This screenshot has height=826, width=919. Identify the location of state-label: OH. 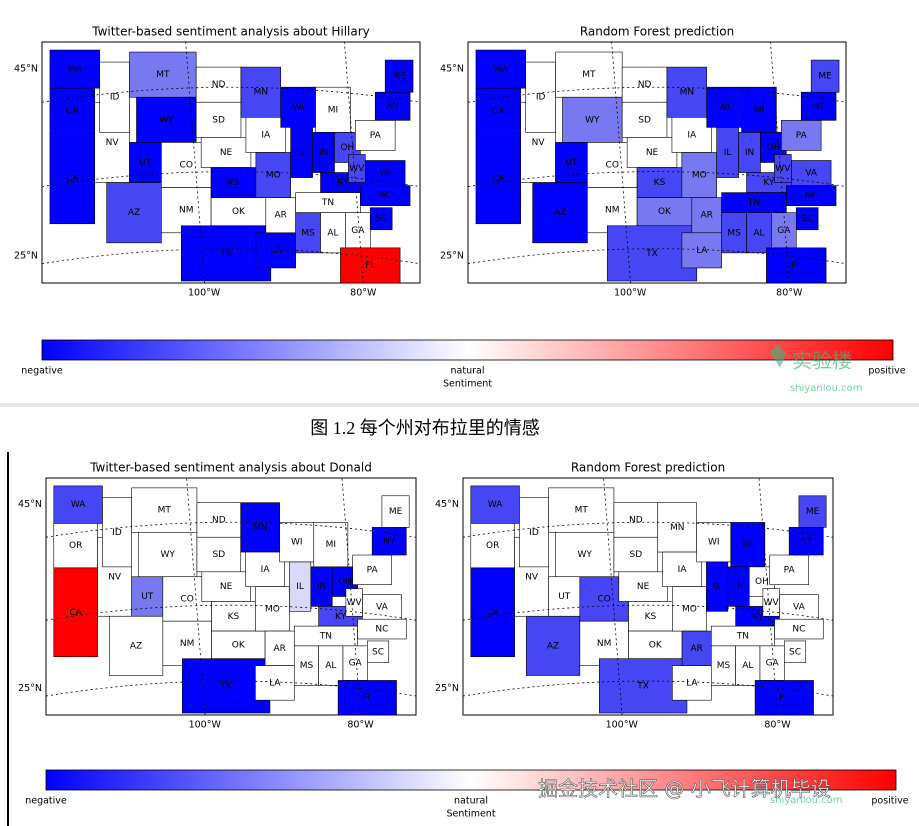
(345, 582).